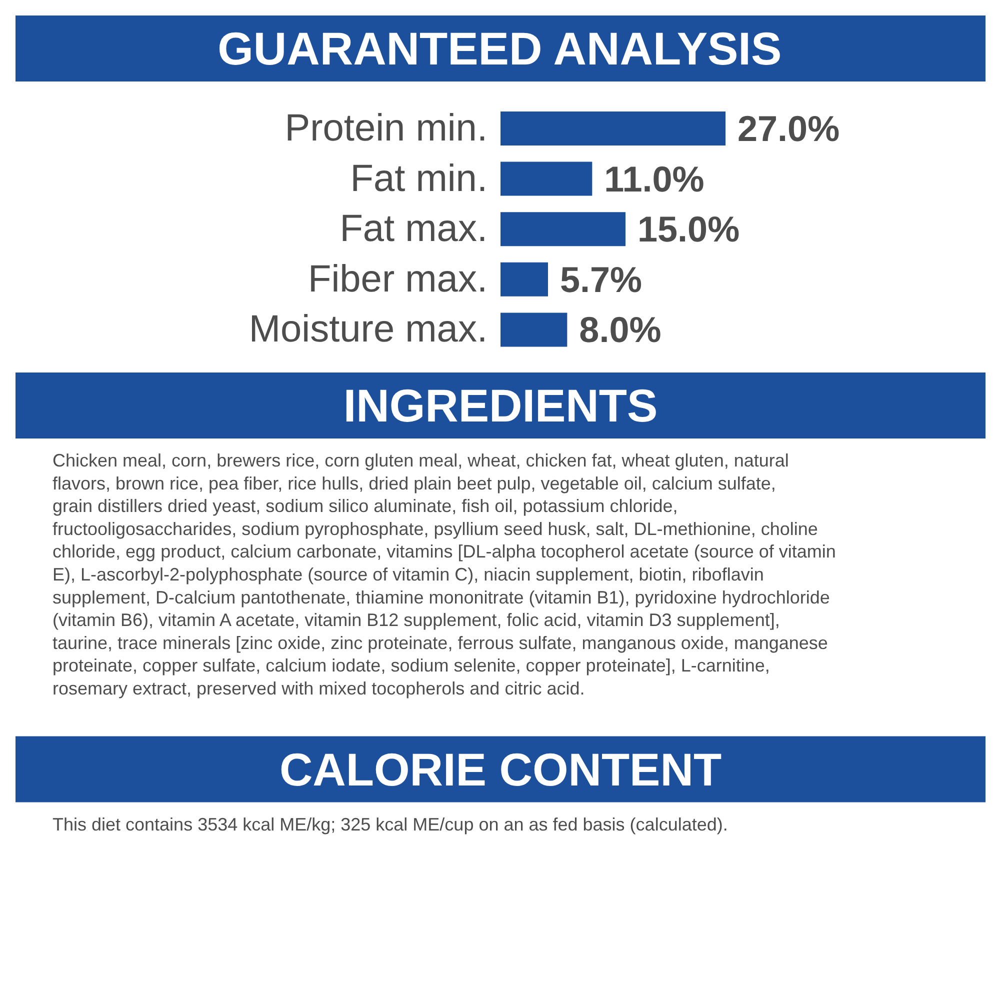  I want to click on chart-title: GUARANTEED ANALYSIS, so click(500, 48).